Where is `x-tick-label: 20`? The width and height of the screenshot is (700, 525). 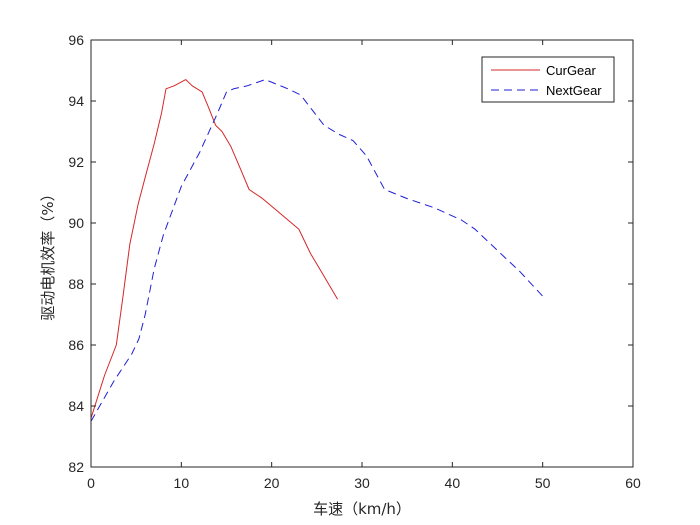 x-tick-label: 20 is located at coordinates (272, 483).